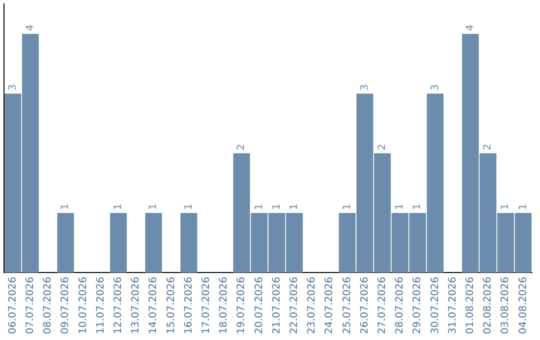 Image resolution: width=540 pixels, height=340 pixels. I want to click on x-tick-label: 17.07.2026, so click(206, 305).